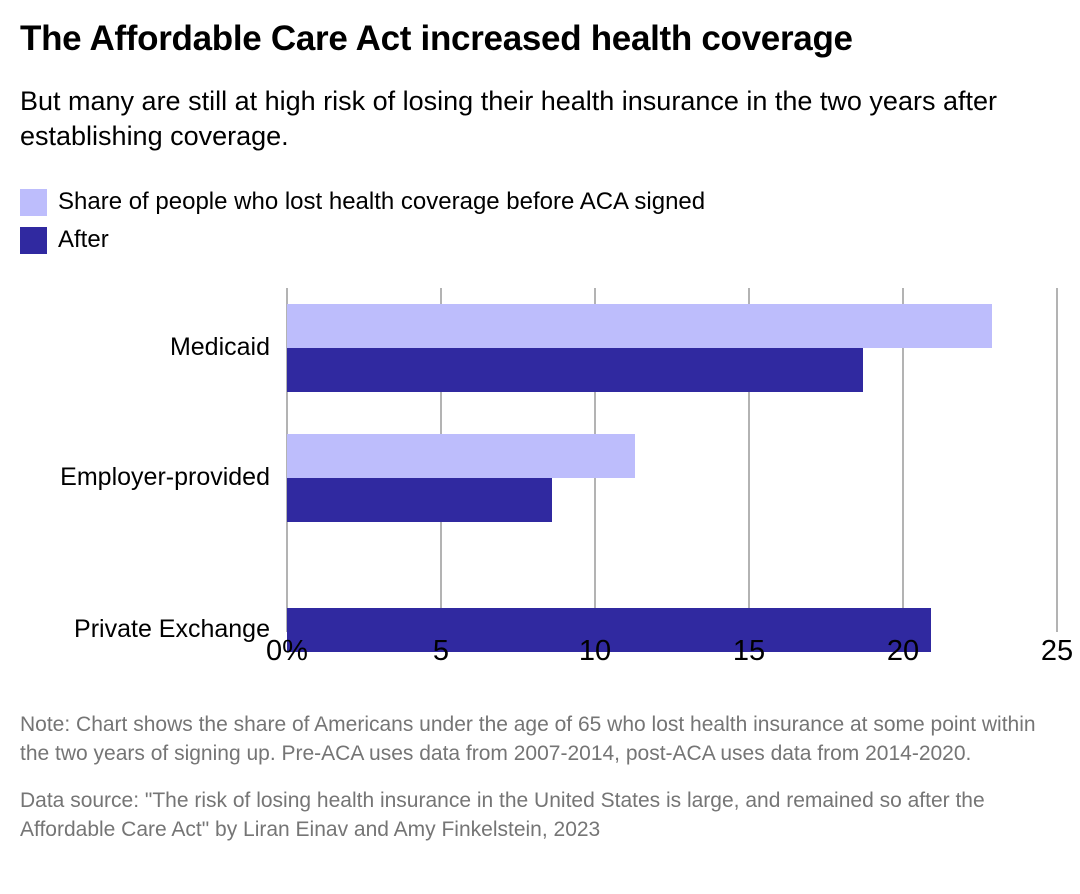 This screenshot has height=894, width=1080. Describe the element at coordinates (595, 651) in the screenshot. I see `tick-label-10: 10` at that location.